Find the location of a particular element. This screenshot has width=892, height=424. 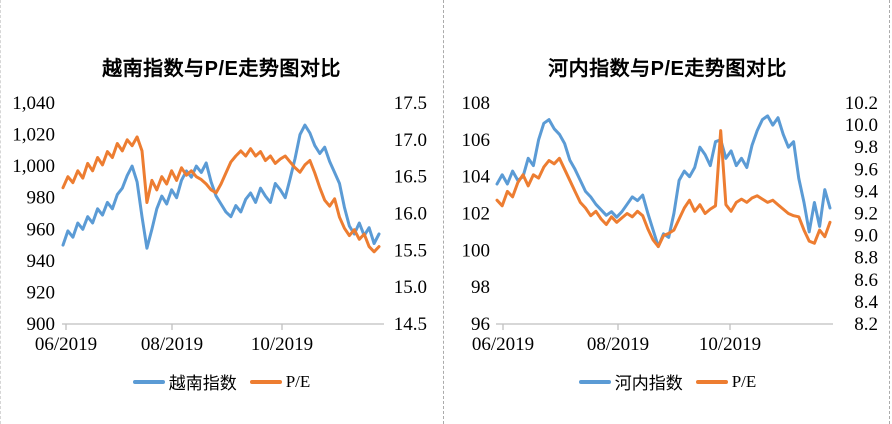

svg-text: 17.5 is located at coordinates (410, 103).